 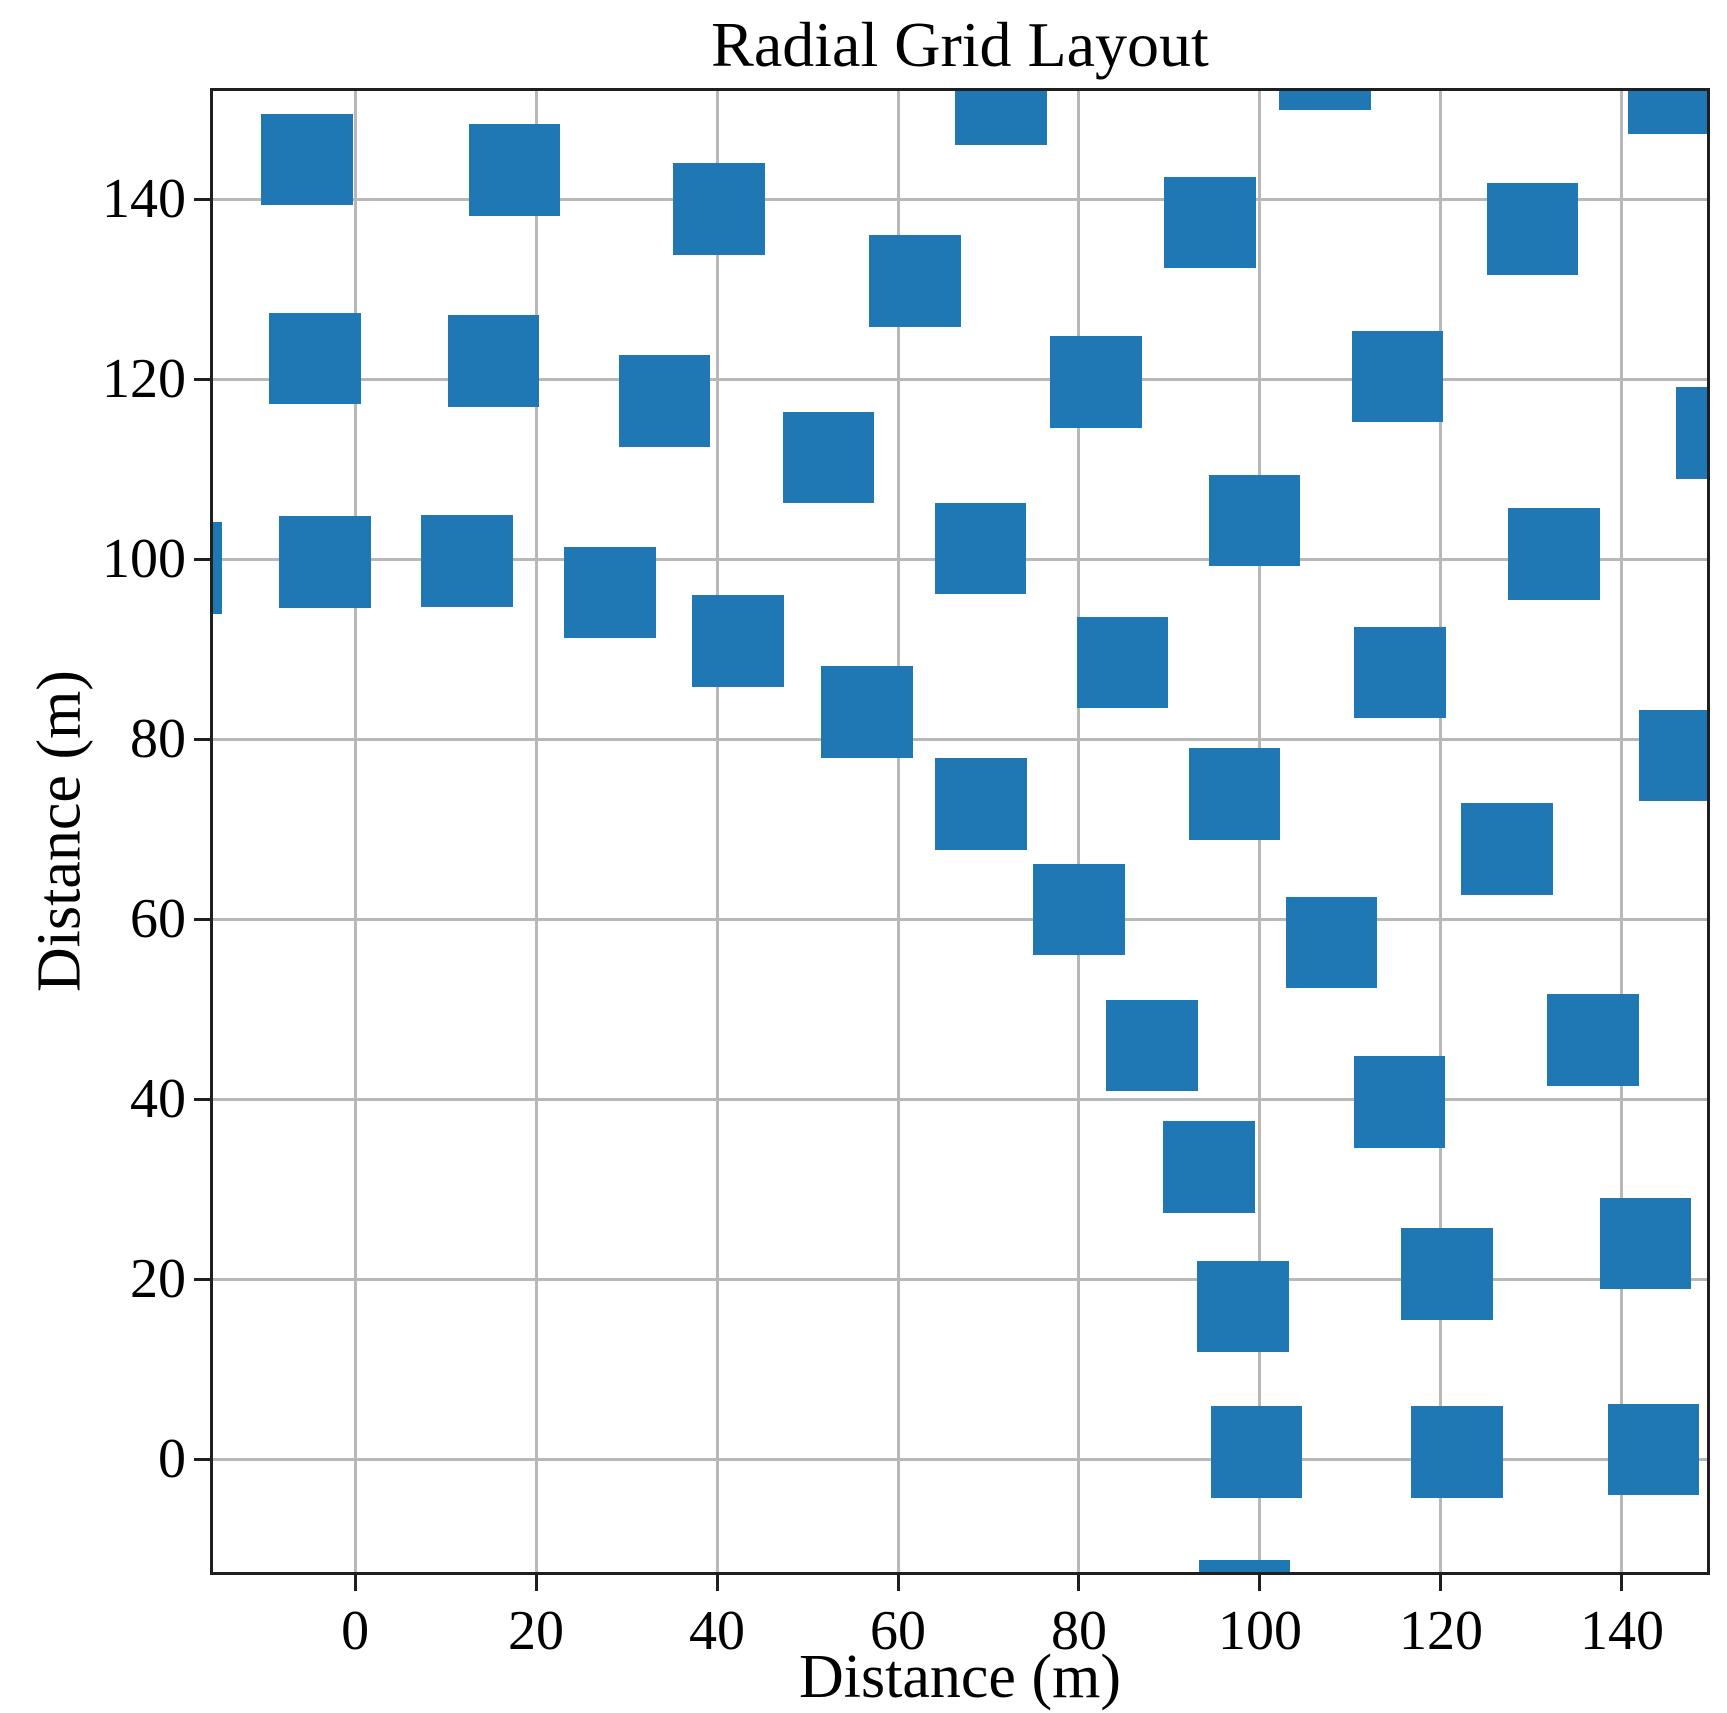 I want to click on x-tick-label: 20, so click(x=536, y=1631).